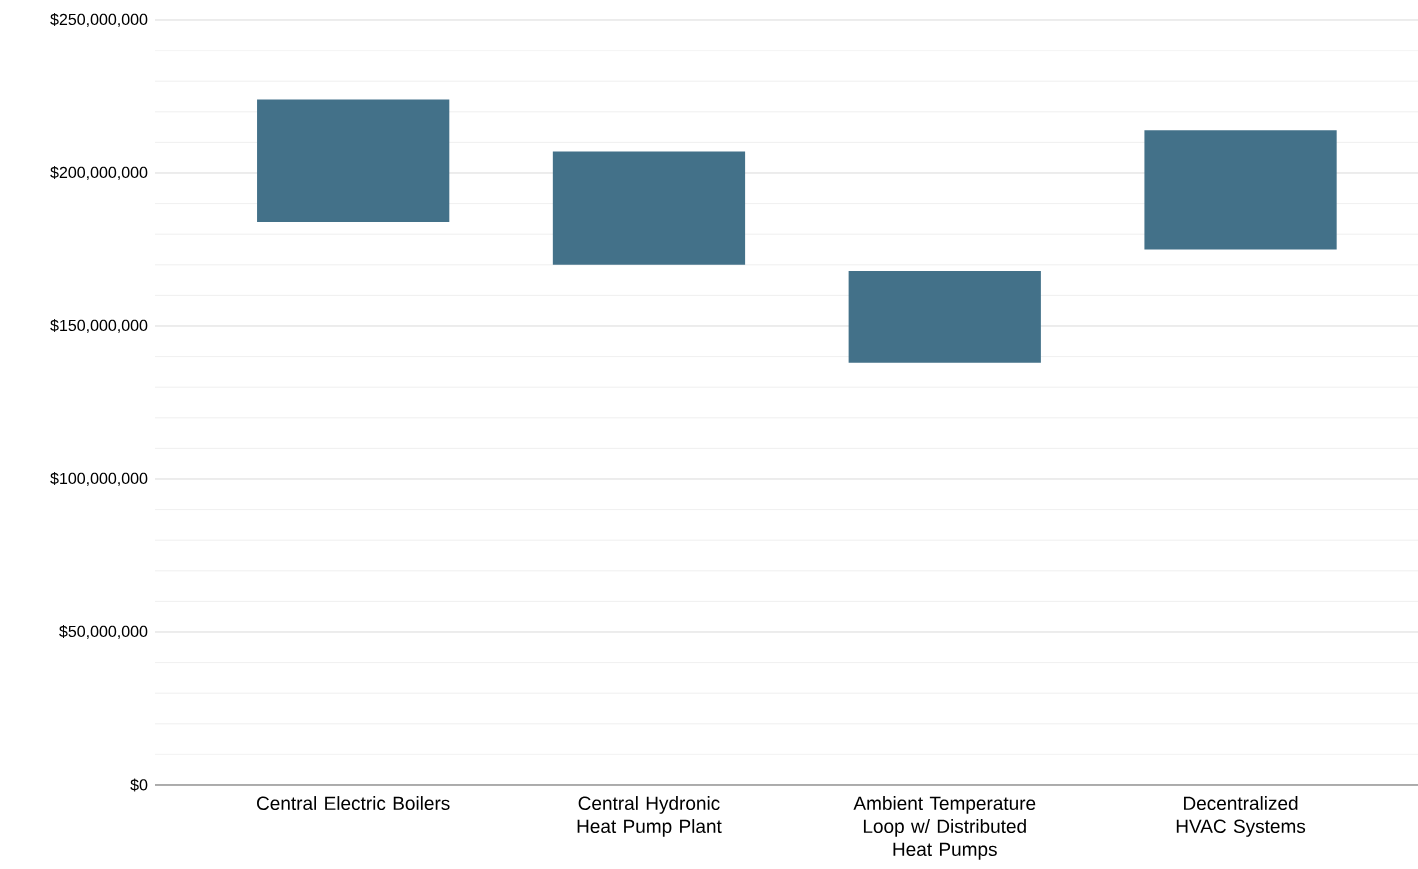 The height and width of the screenshot is (869, 1418). I want to click on x-tick-label: Ambient Temperature Loop w/ Distributed Heat Pumps, so click(944, 828).